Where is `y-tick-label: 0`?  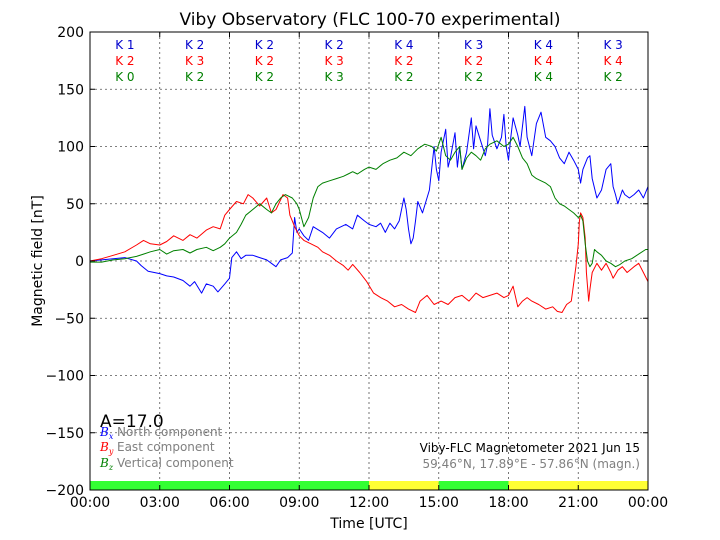 y-tick-label: 0 is located at coordinates (79, 262).